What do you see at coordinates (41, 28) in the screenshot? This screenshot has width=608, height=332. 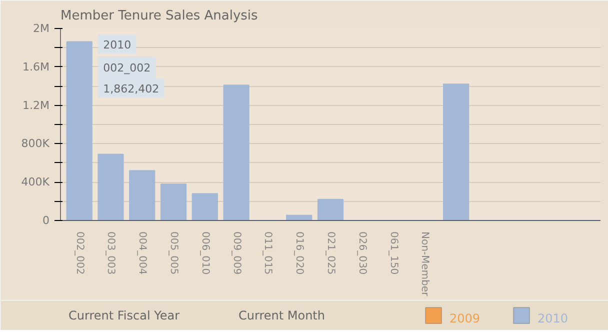 I see `y-tick-label: 2M` at bounding box center [41, 28].